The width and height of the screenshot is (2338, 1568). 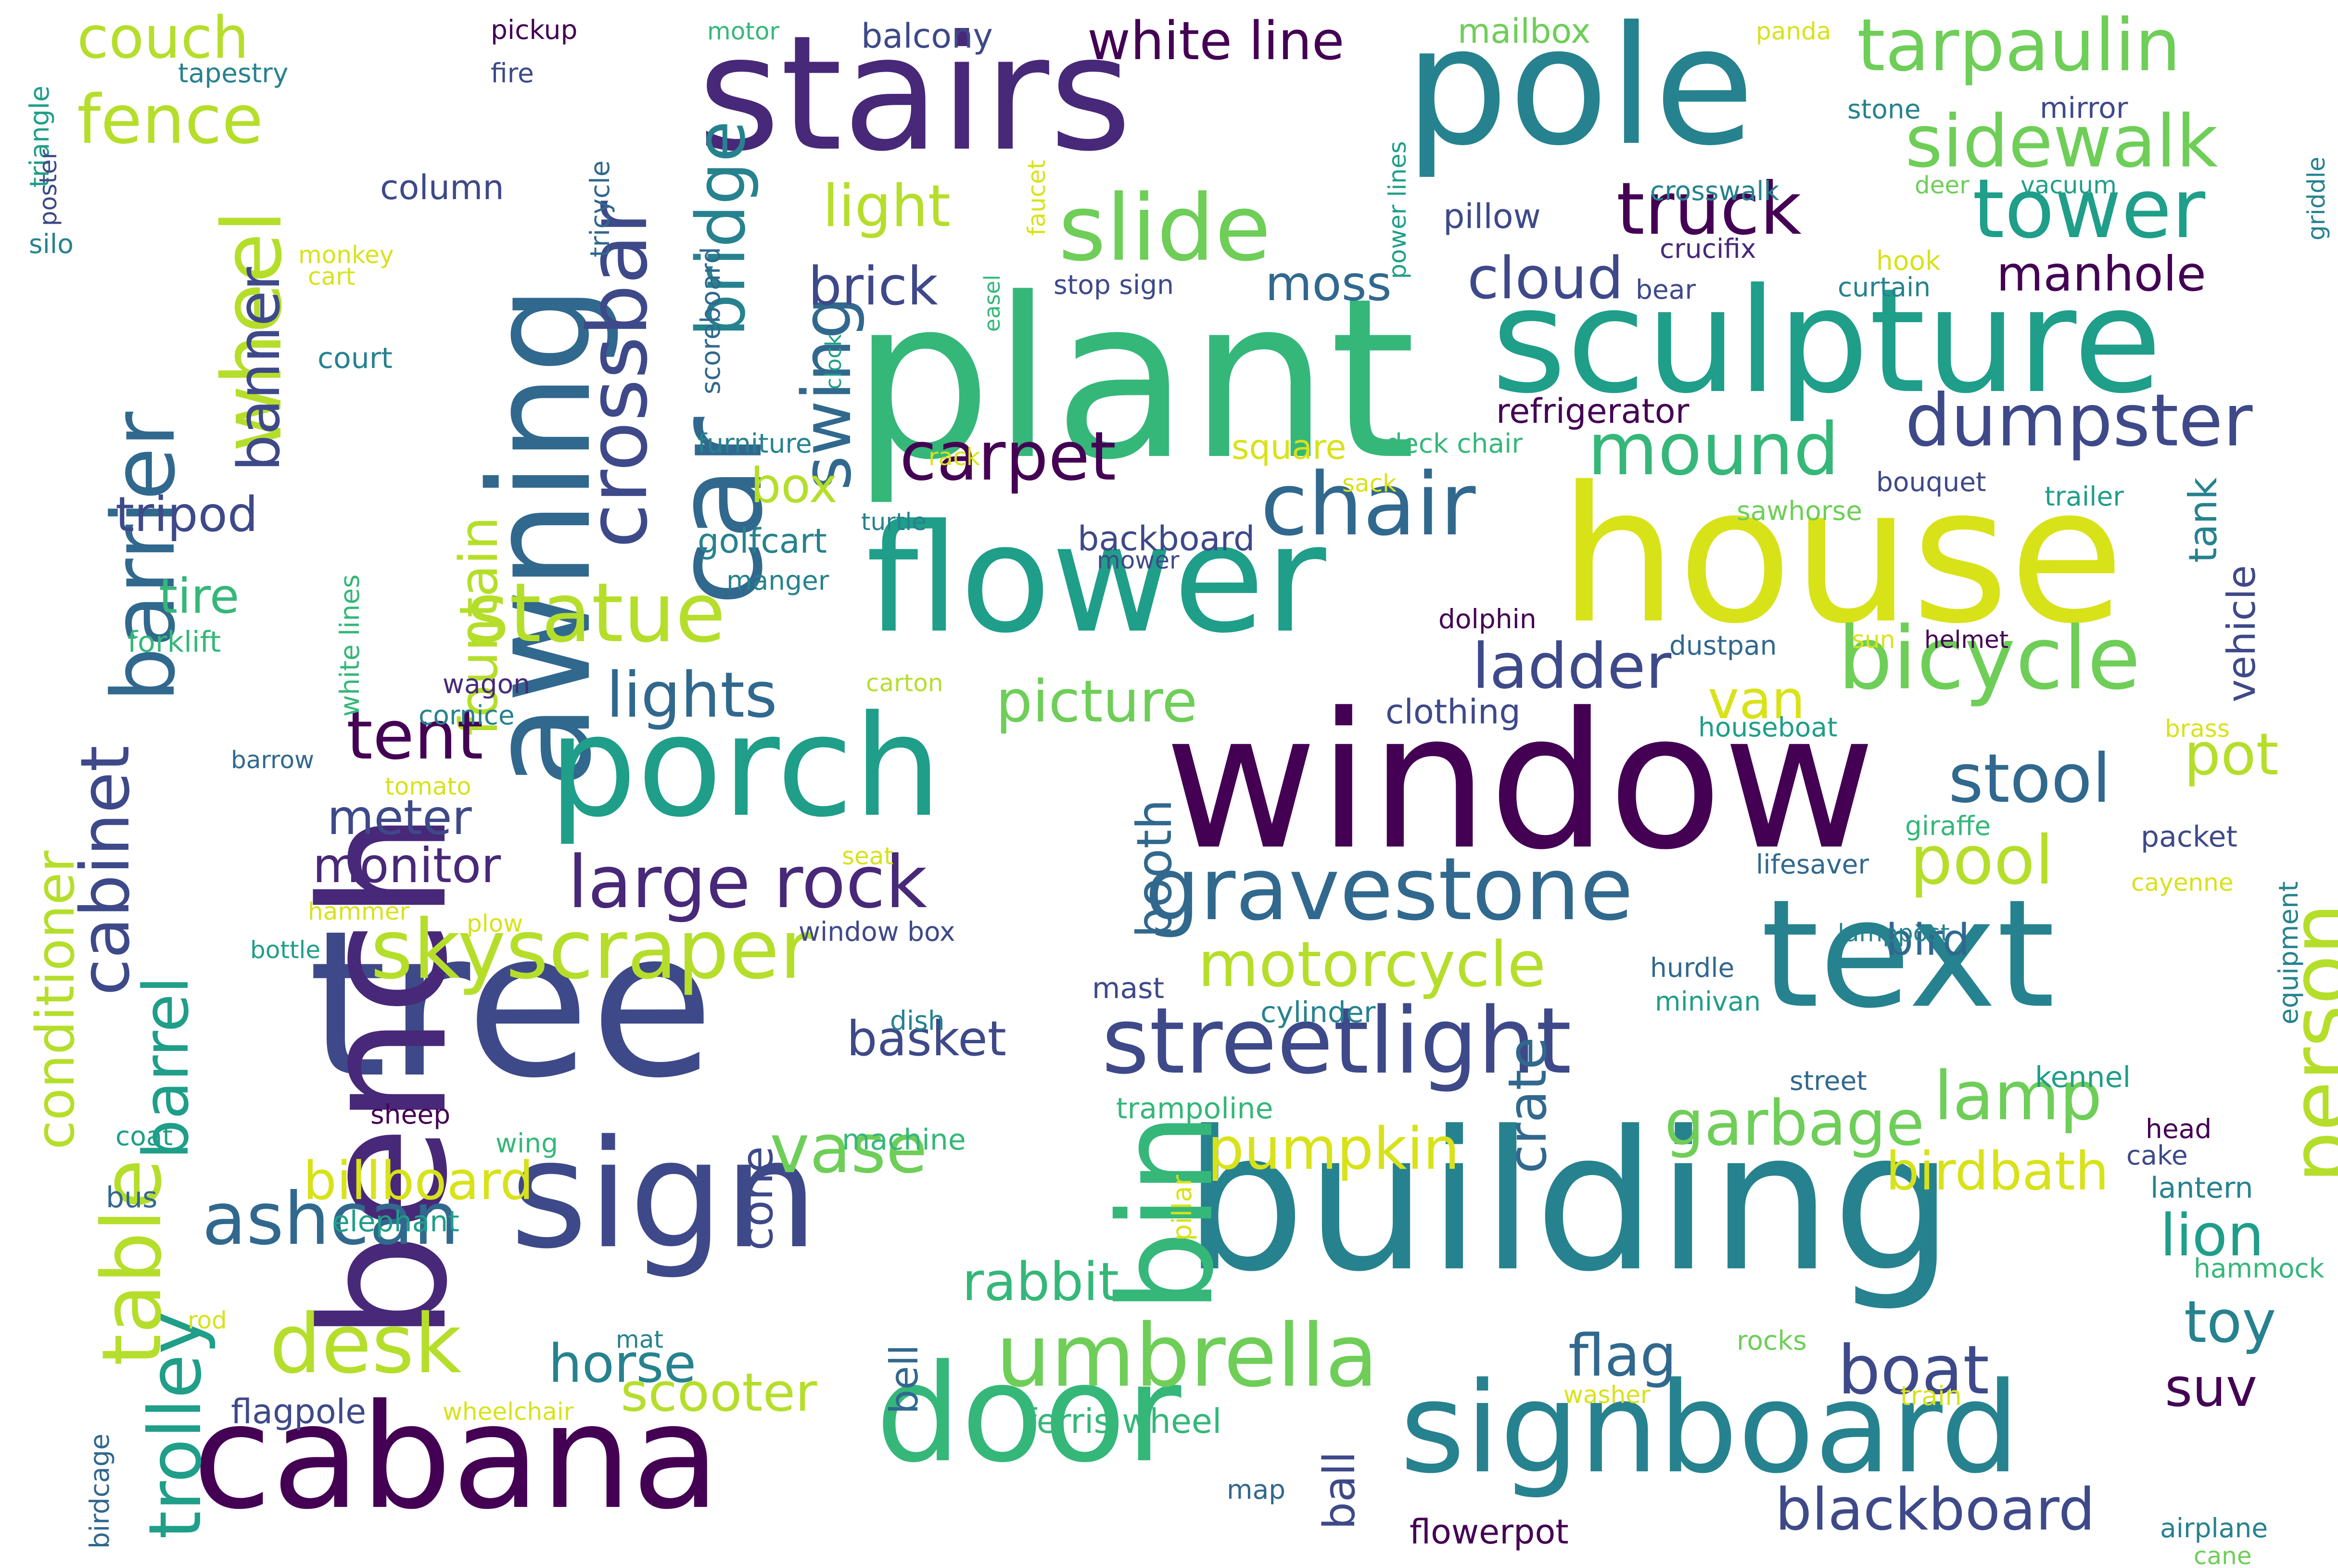 What do you see at coordinates (2179, 1128) in the screenshot?
I see `word-head: head` at bounding box center [2179, 1128].